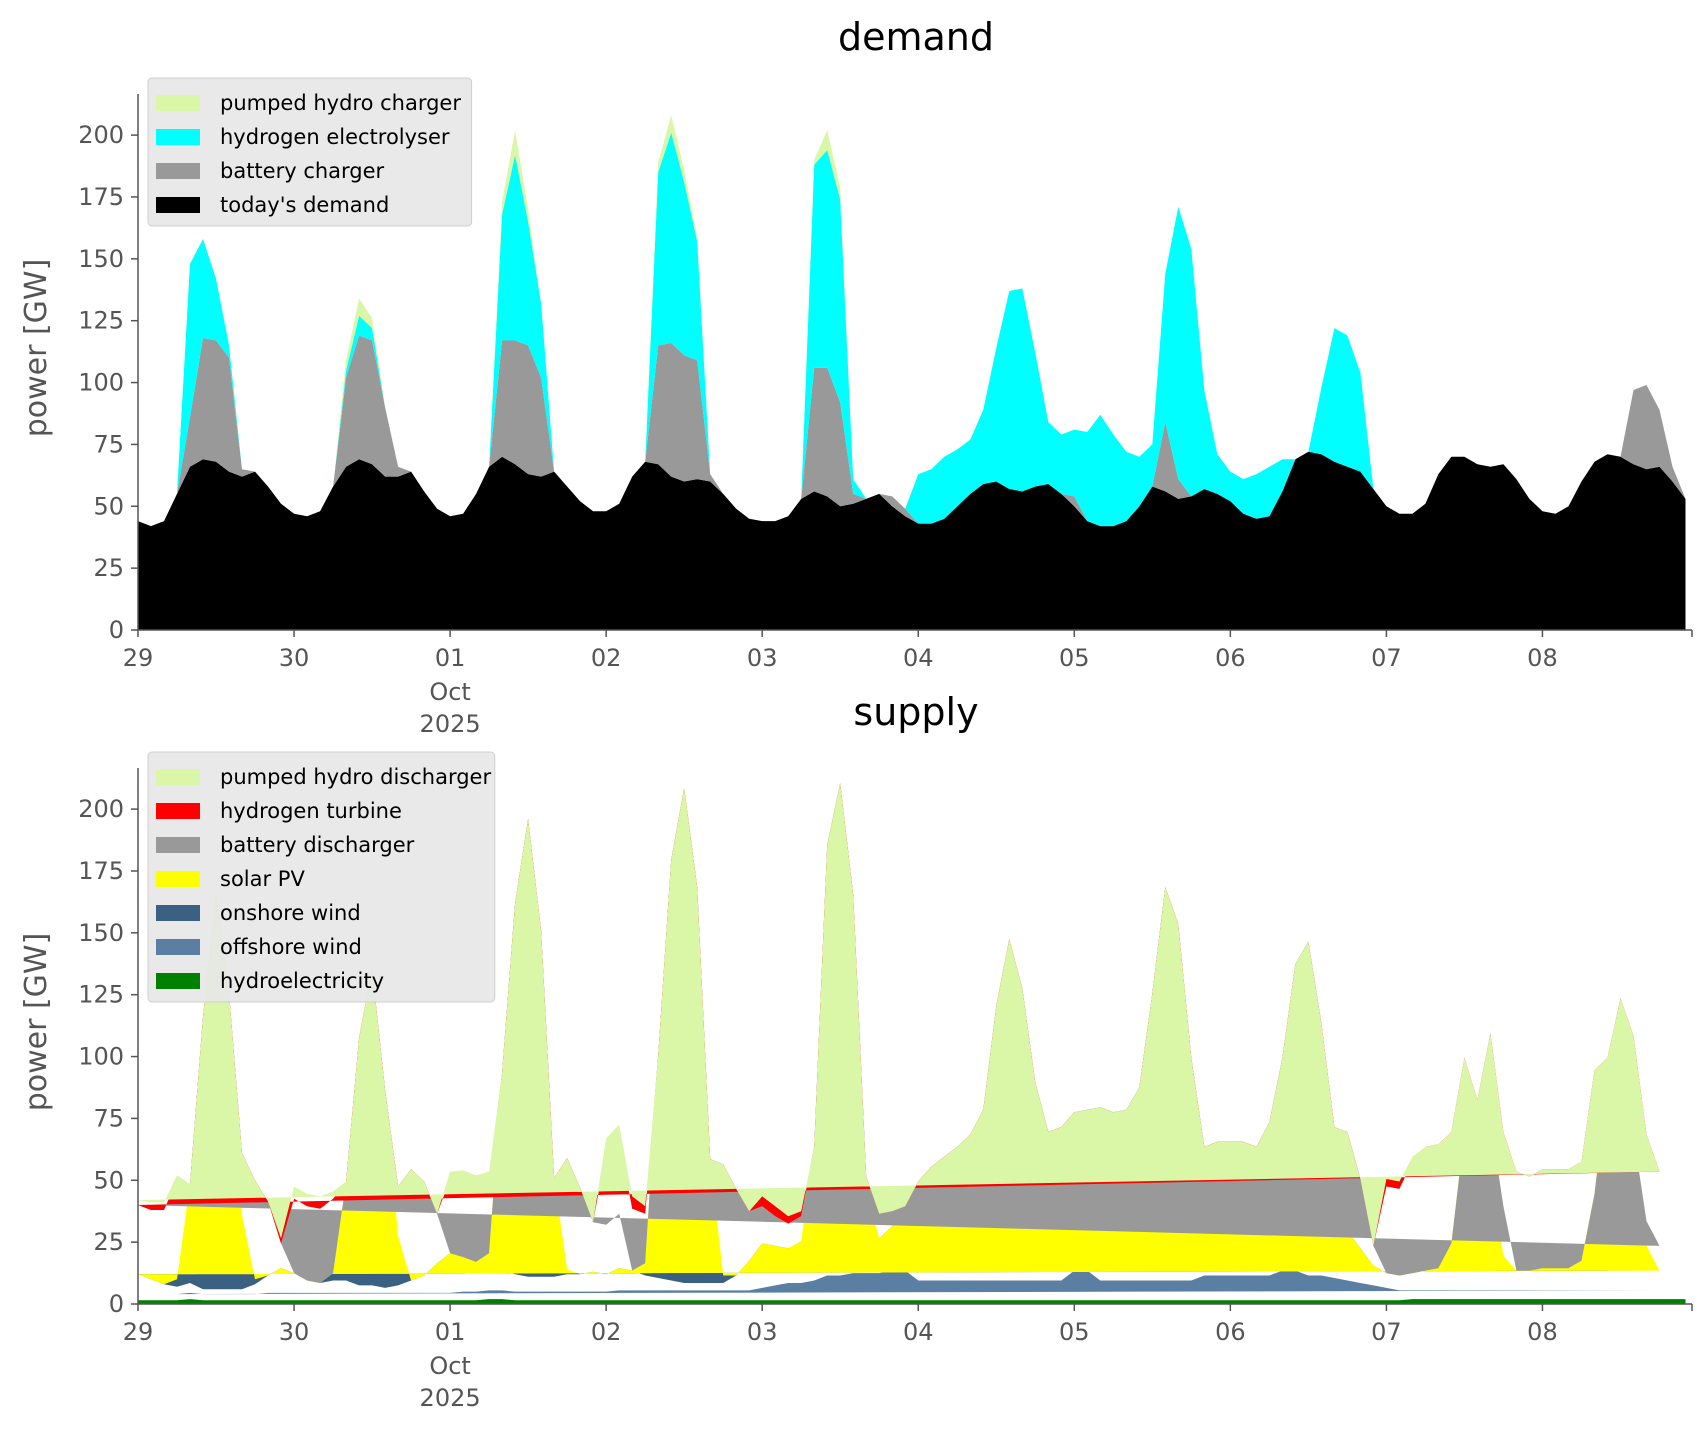 The width and height of the screenshot is (1706, 1431). Describe the element at coordinates (178, 845) in the screenshot. I see `legend-swatch-battery-discharger` at that location.